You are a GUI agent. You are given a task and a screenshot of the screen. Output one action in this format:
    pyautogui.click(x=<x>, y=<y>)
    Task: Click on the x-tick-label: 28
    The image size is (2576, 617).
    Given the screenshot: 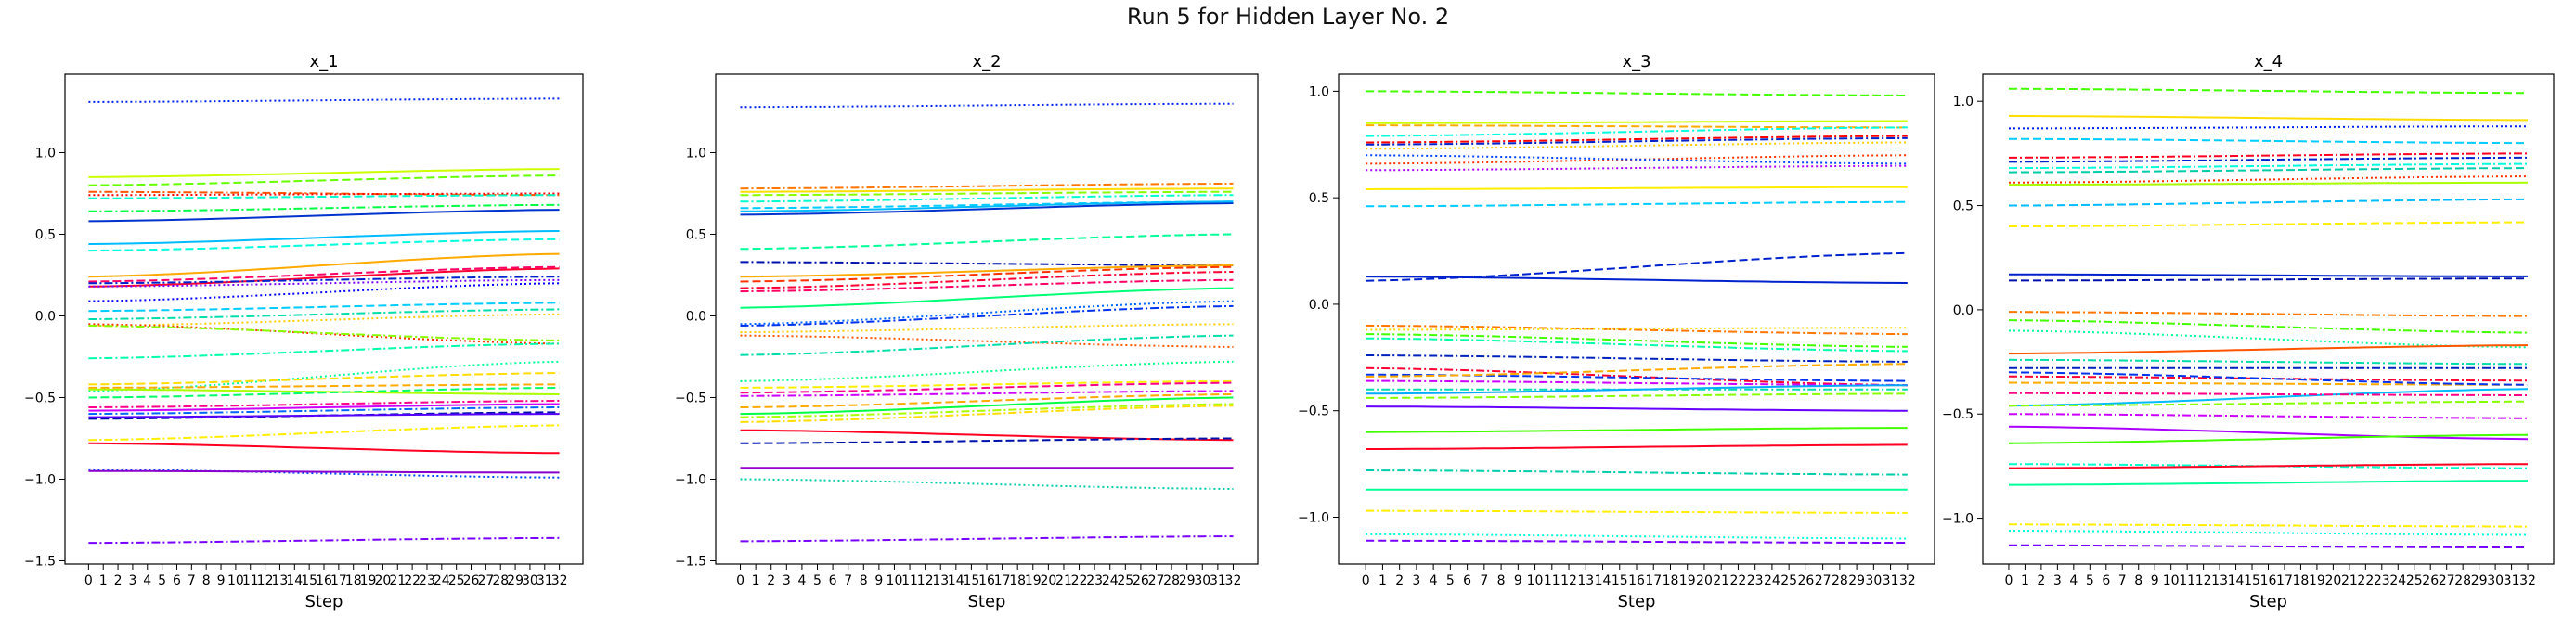 What is the action you would take?
    pyautogui.click(x=1840, y=580)
    